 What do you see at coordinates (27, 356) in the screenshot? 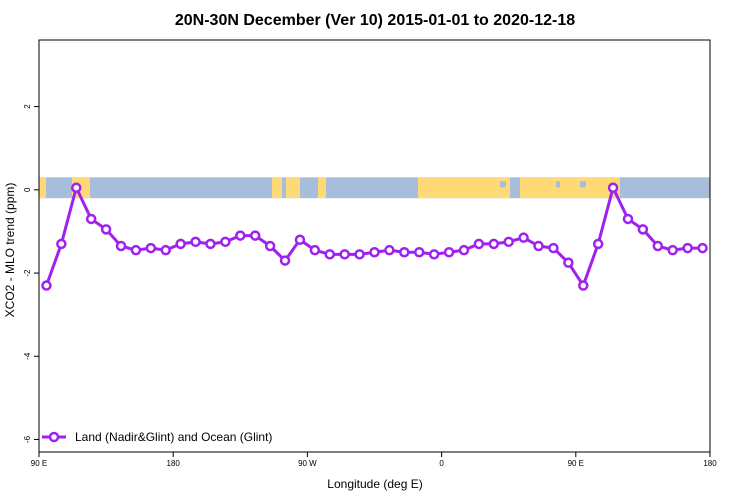
I see `y-tick-label: -4` at bounding box center [27, 356].